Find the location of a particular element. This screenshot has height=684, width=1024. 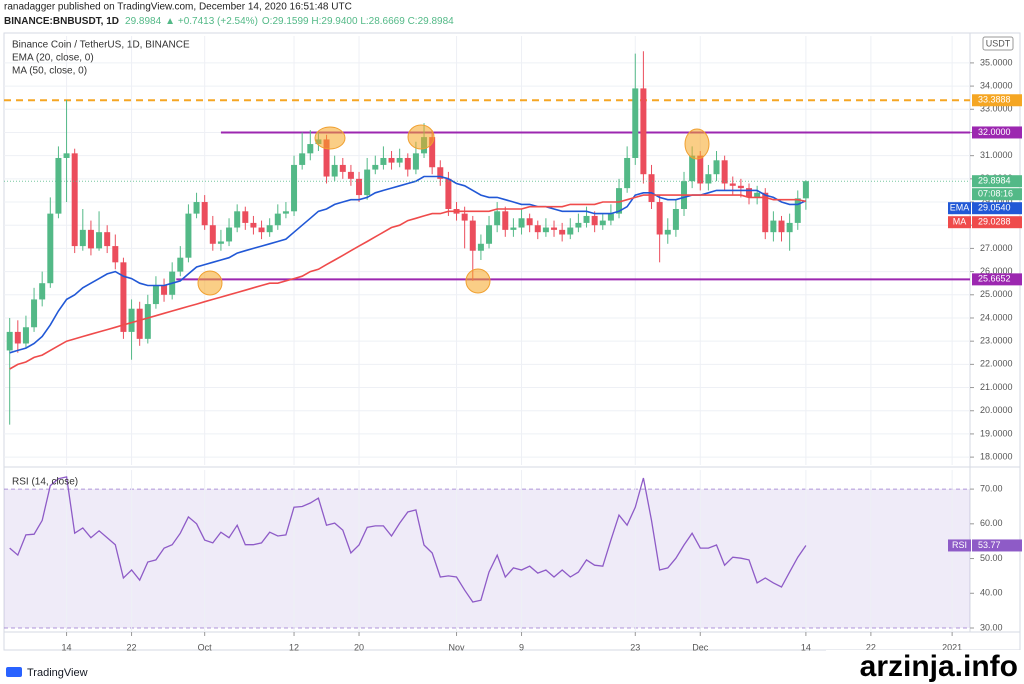

y-tick-label: 33.0000 is located at coordinates (996, 109).